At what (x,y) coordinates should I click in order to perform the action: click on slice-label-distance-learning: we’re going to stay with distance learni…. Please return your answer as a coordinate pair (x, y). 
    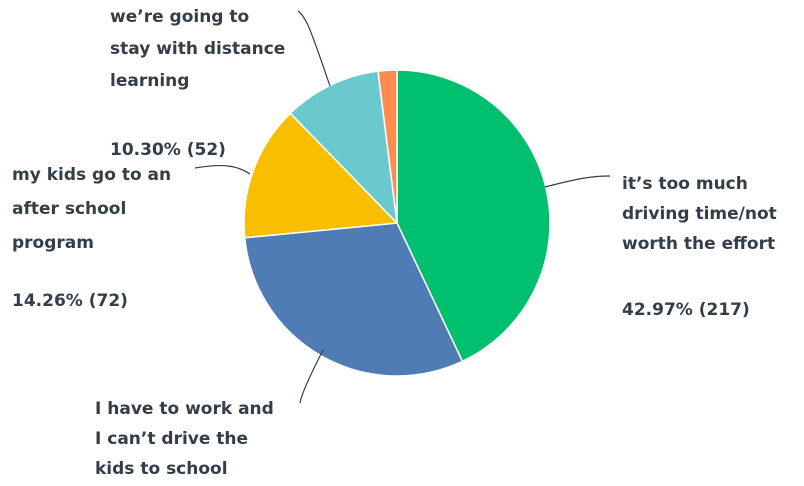
    Looking at the image, I should click on (200, 49).